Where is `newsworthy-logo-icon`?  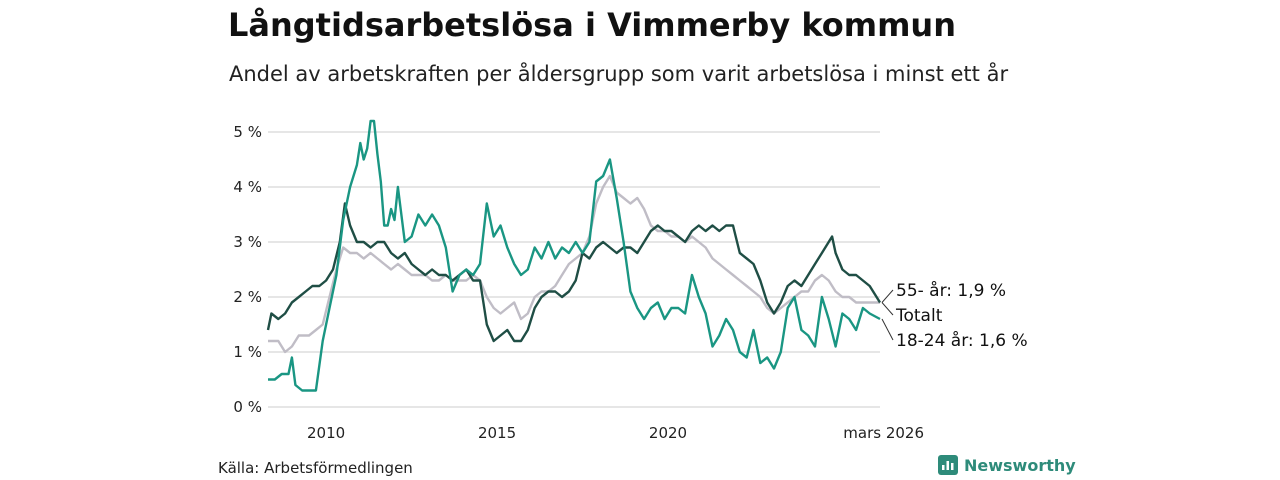 newsworthy-logo-icon is located at coordinates (948, 465).